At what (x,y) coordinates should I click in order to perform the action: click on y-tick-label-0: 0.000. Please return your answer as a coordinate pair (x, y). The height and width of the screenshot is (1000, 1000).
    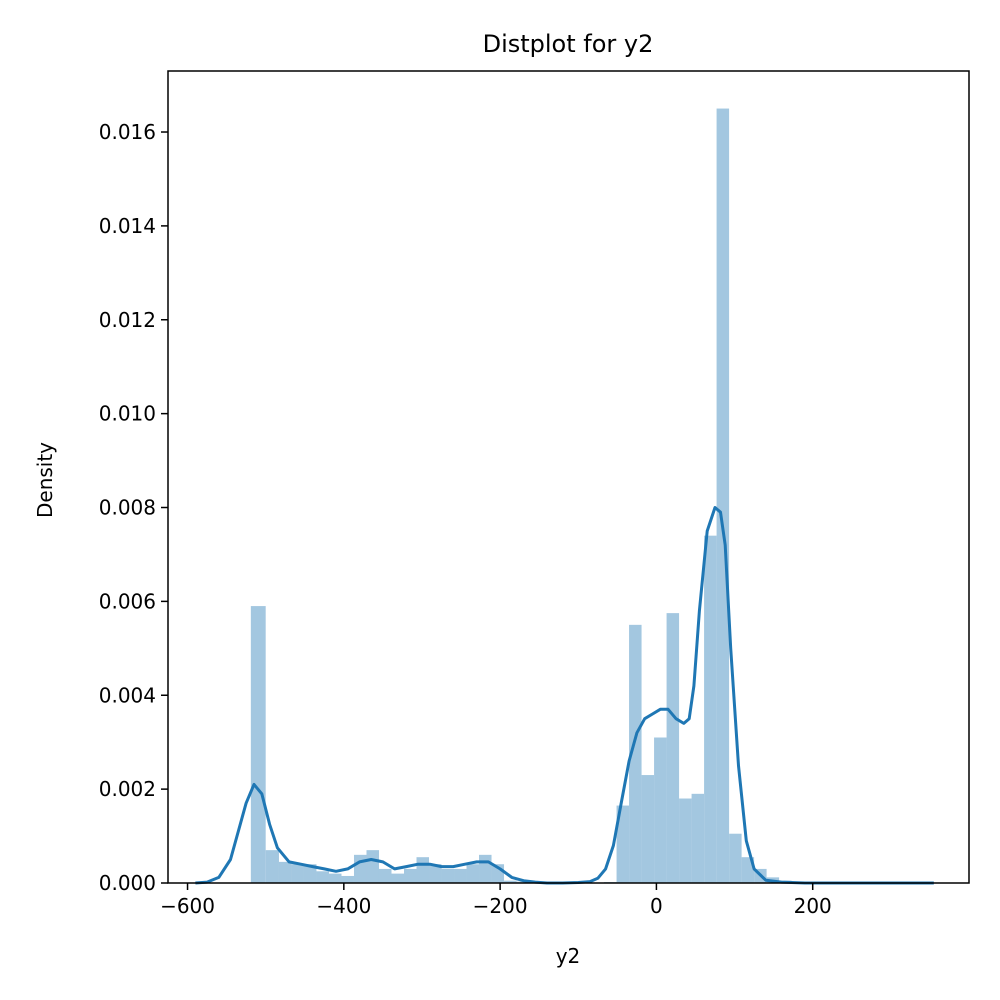
    Looking at the image, I should click on (127, 883).